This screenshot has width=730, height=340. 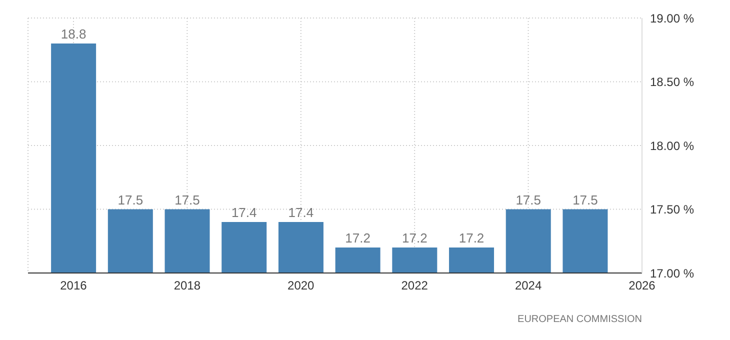 I want to click on text: EUROPEAN COMMISSION, so click(x=580, y=319).